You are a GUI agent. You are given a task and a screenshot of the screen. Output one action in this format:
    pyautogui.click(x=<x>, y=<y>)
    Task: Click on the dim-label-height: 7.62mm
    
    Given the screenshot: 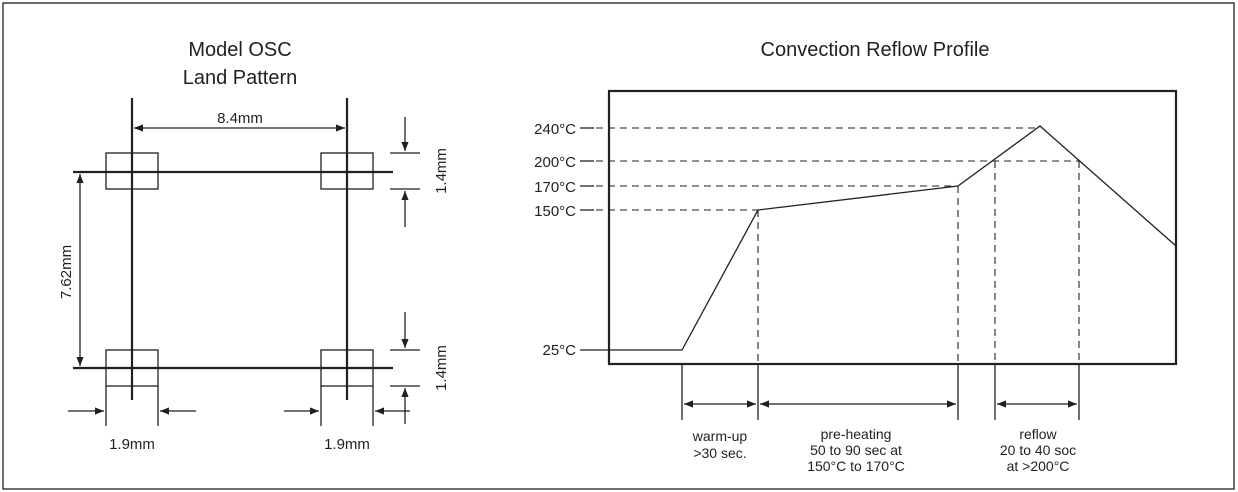 What is the action you would take?
    pyautogui.click(x=66, y=272)
    